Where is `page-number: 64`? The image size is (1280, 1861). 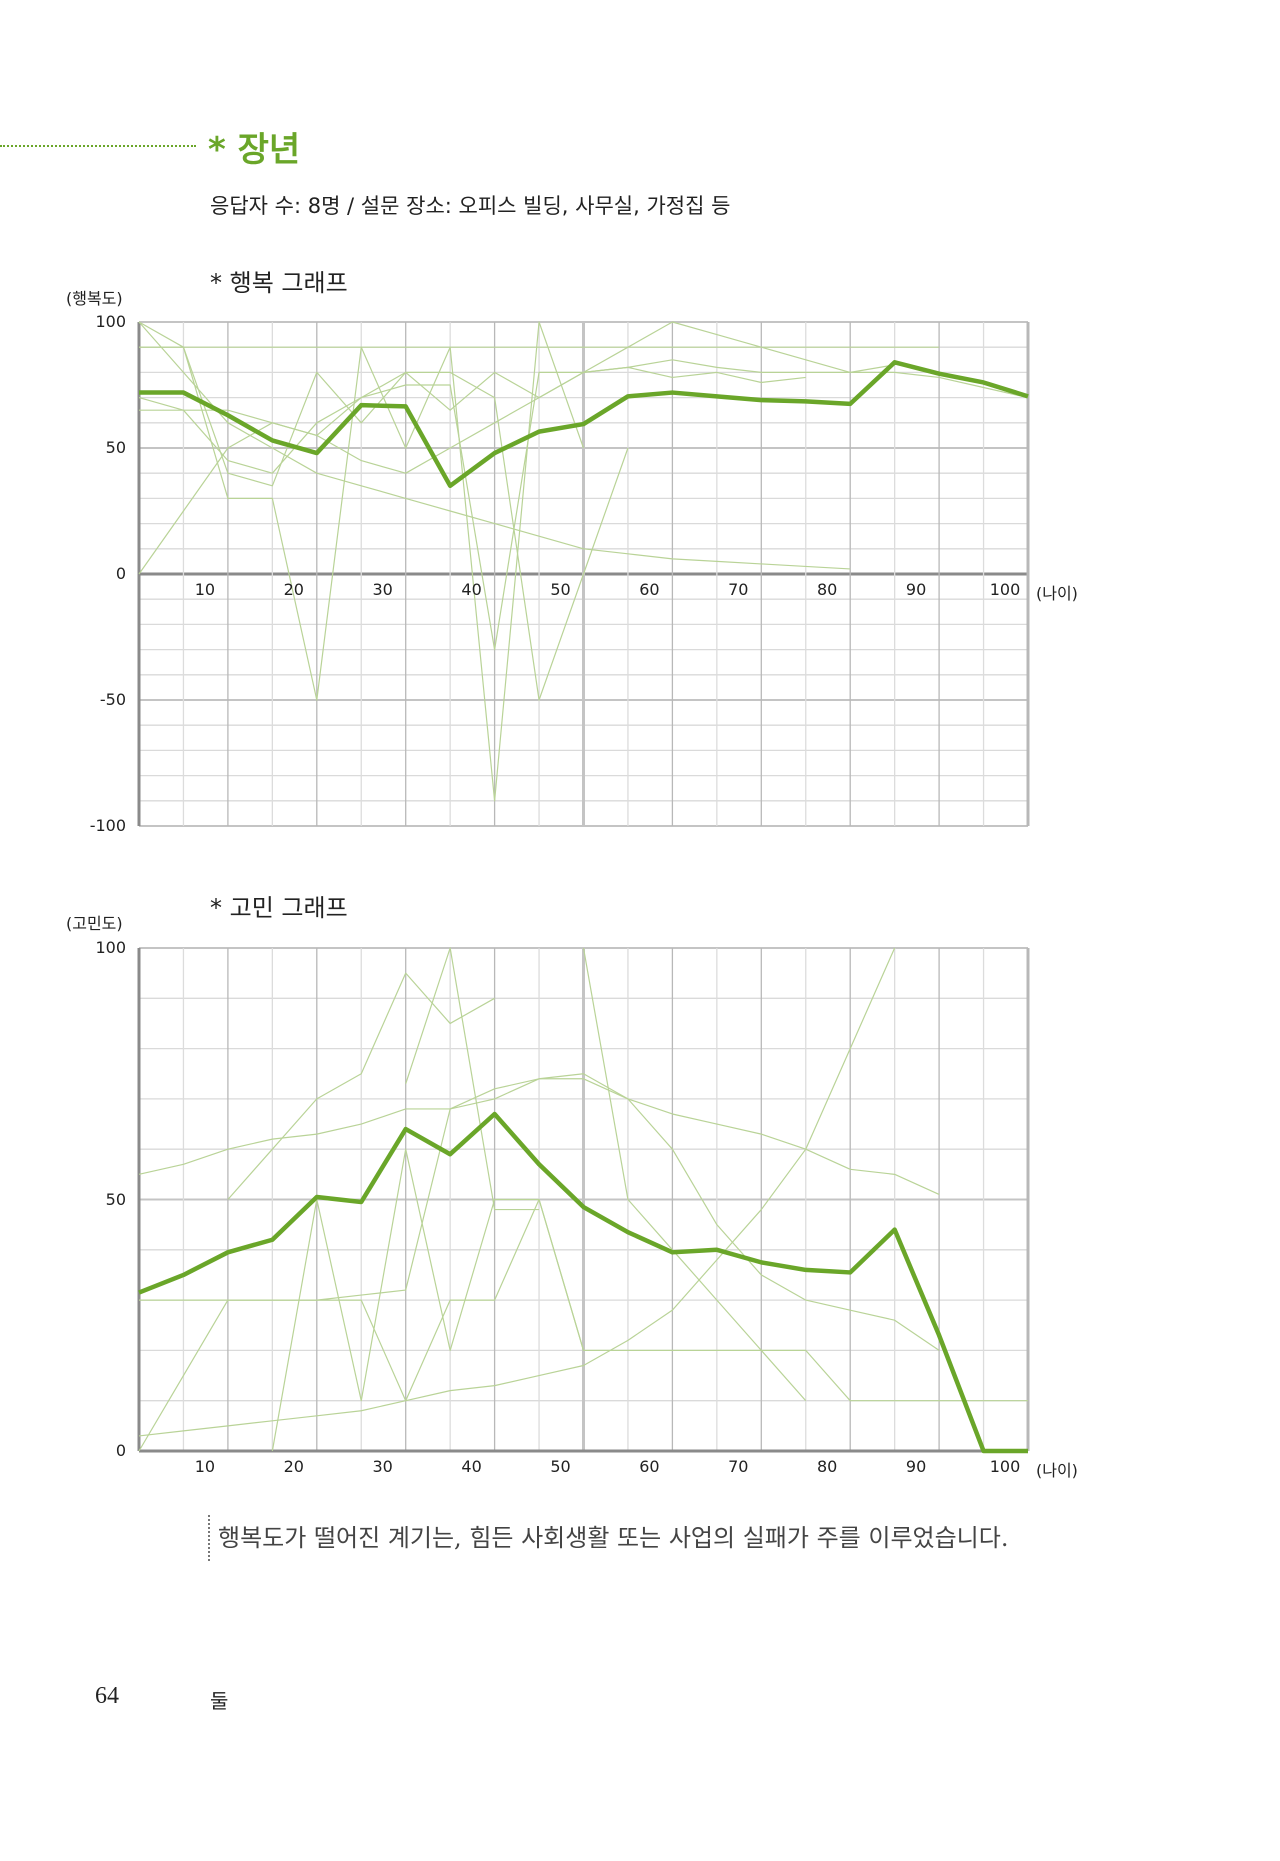 page-number: 64 is located at coordinates (107, 1696).